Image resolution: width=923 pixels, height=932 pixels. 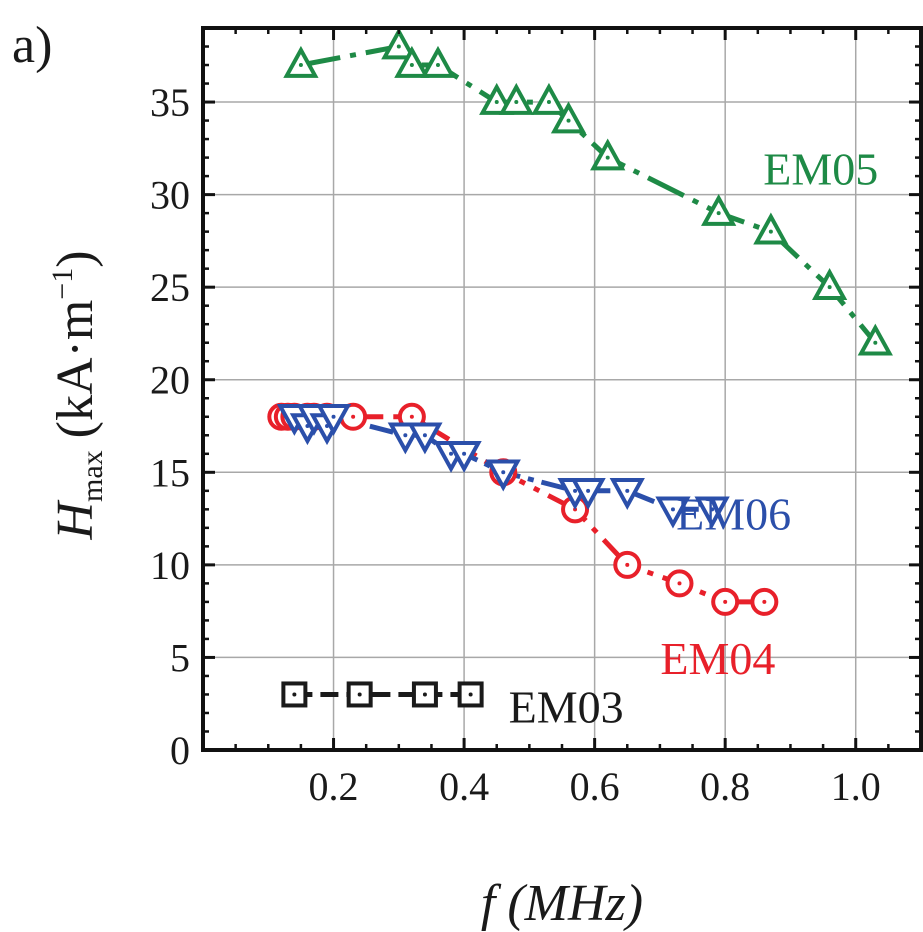 I want to click on y-axis-sub: max, so click(x=92, y=476).